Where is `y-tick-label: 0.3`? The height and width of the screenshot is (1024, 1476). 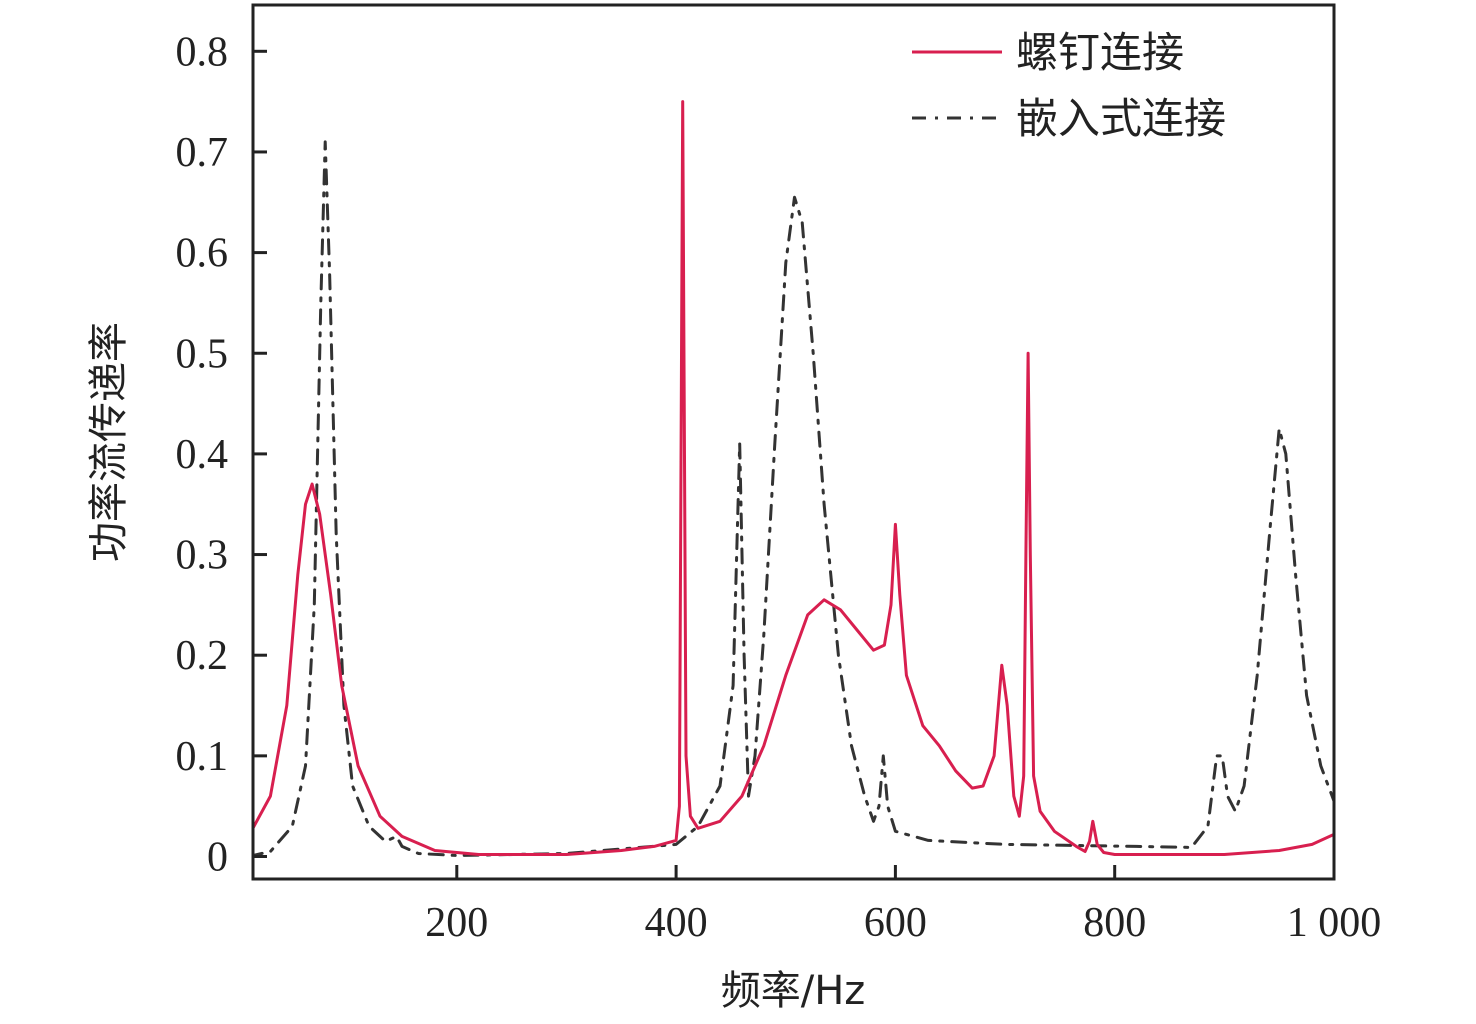
y-tick-label: 0.3 is located at coordinates (202, 556).